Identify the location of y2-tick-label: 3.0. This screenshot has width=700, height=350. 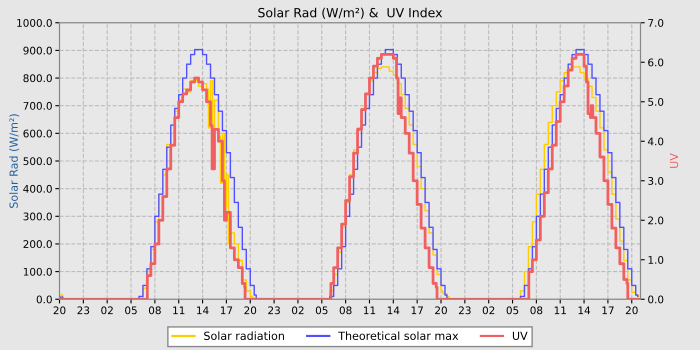
(656, 180).